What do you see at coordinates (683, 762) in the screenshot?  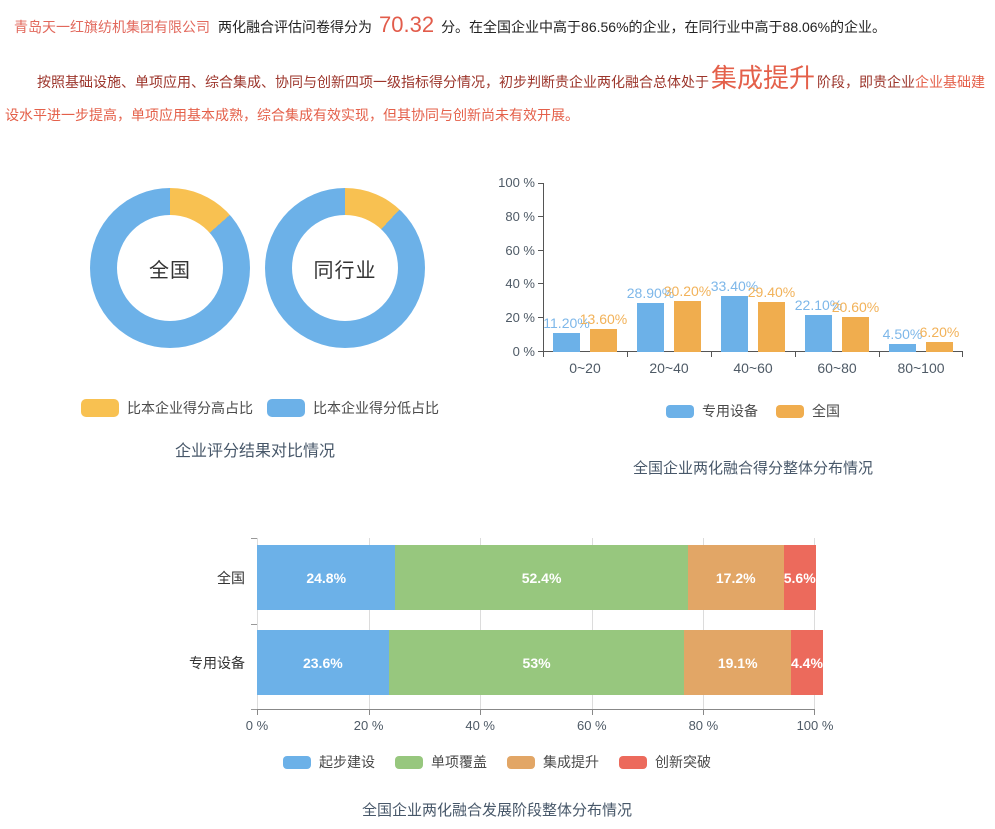 I see `legend-label: 创新突破` at bounding box center [683, 762].